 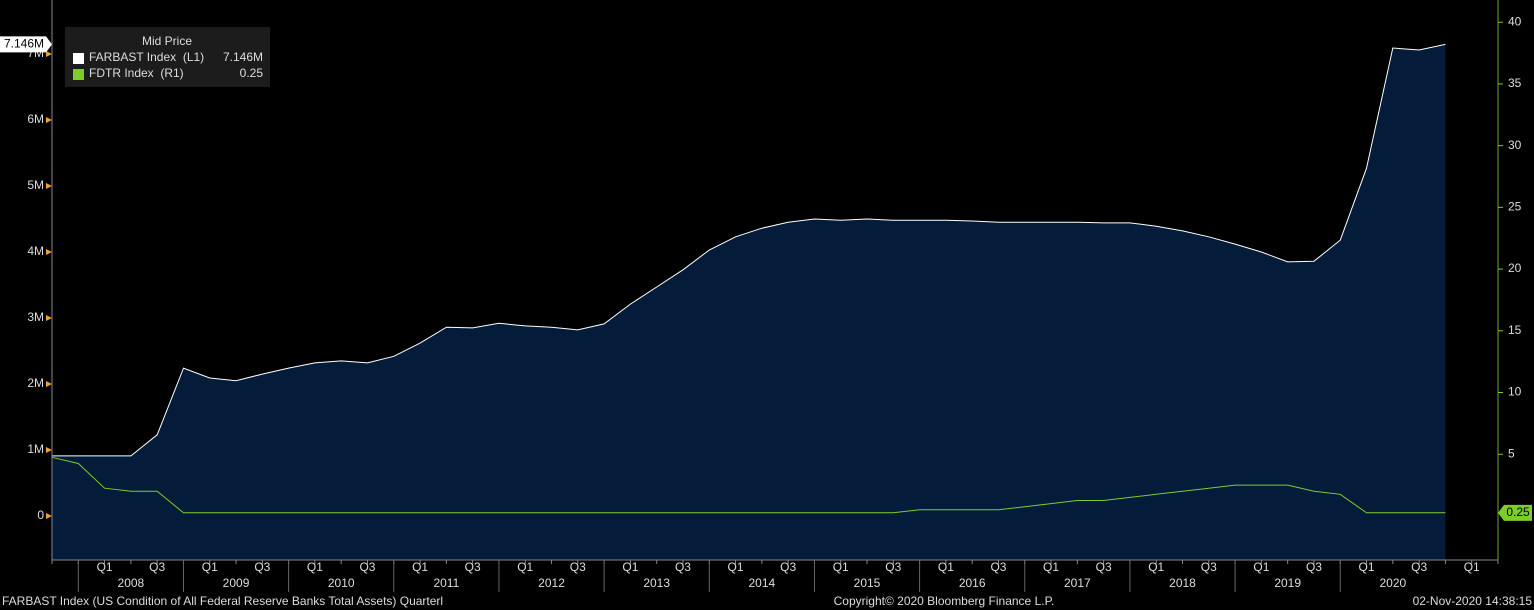 What do you see at coordinates (131, 583) in the screenshot?
I see `year-label: 2008` at bounding box center [131, 583].